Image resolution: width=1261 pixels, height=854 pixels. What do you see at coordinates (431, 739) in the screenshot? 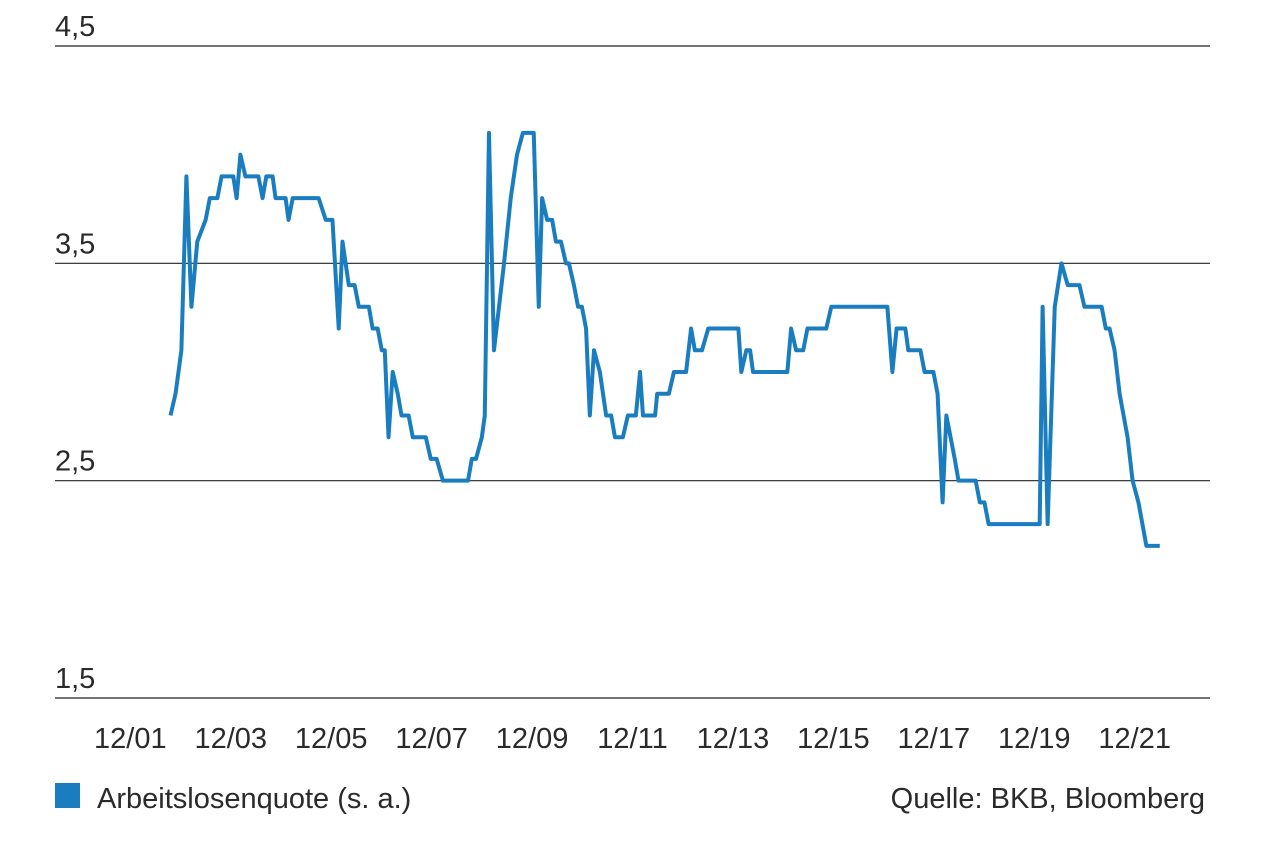
I see `x-tick-label: 12/07` at bounding box center [431, 739].